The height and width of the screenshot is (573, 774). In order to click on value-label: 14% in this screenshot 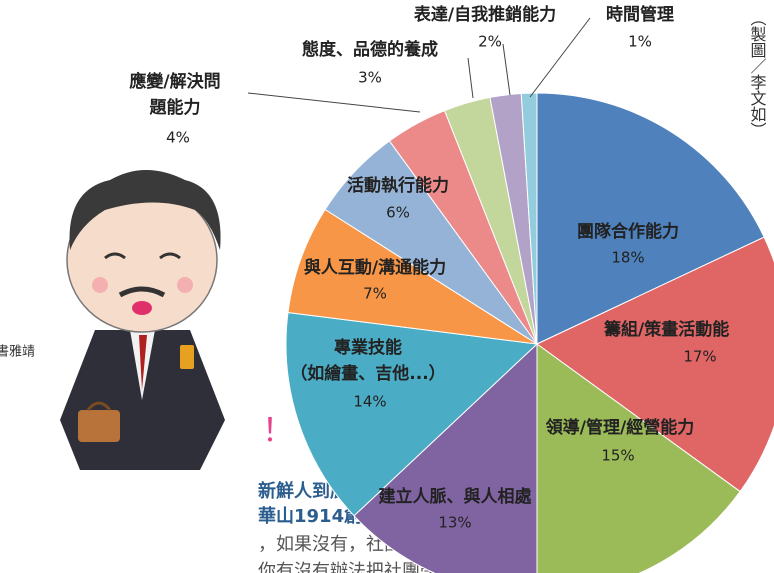, I will do `click(369, 402)`.